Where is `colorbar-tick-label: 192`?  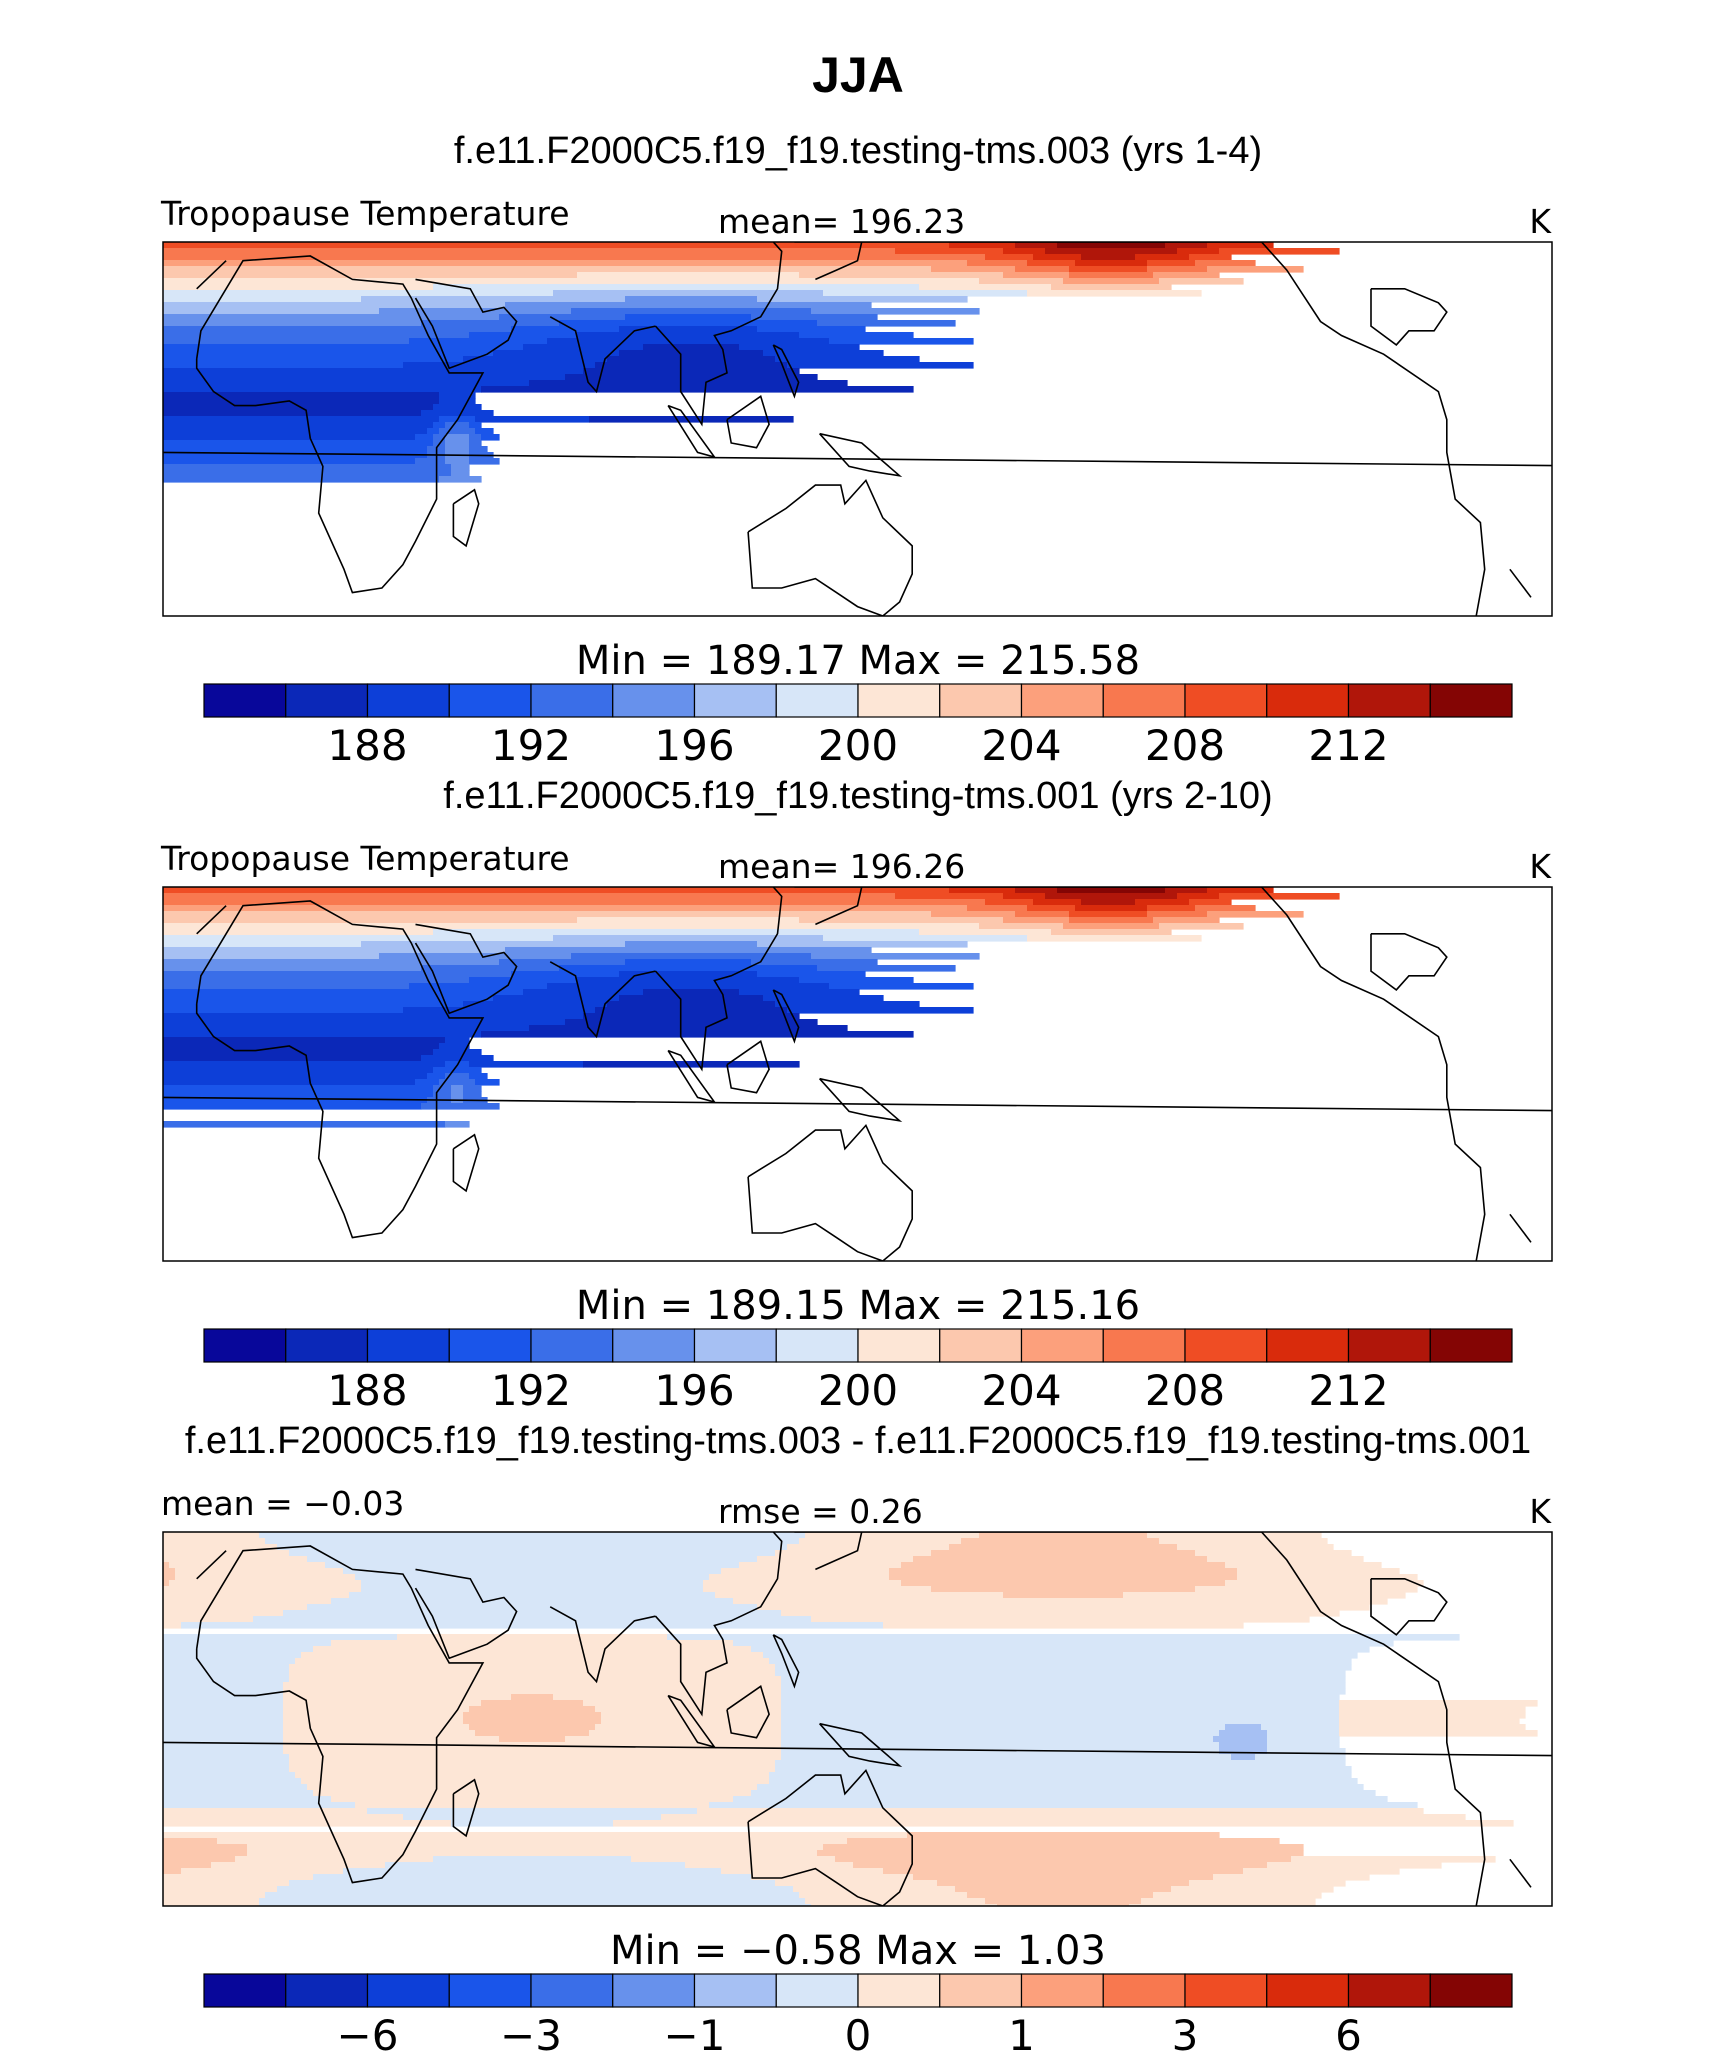 colorbar-tick-label: 192 is located at coordinates (531, 745).